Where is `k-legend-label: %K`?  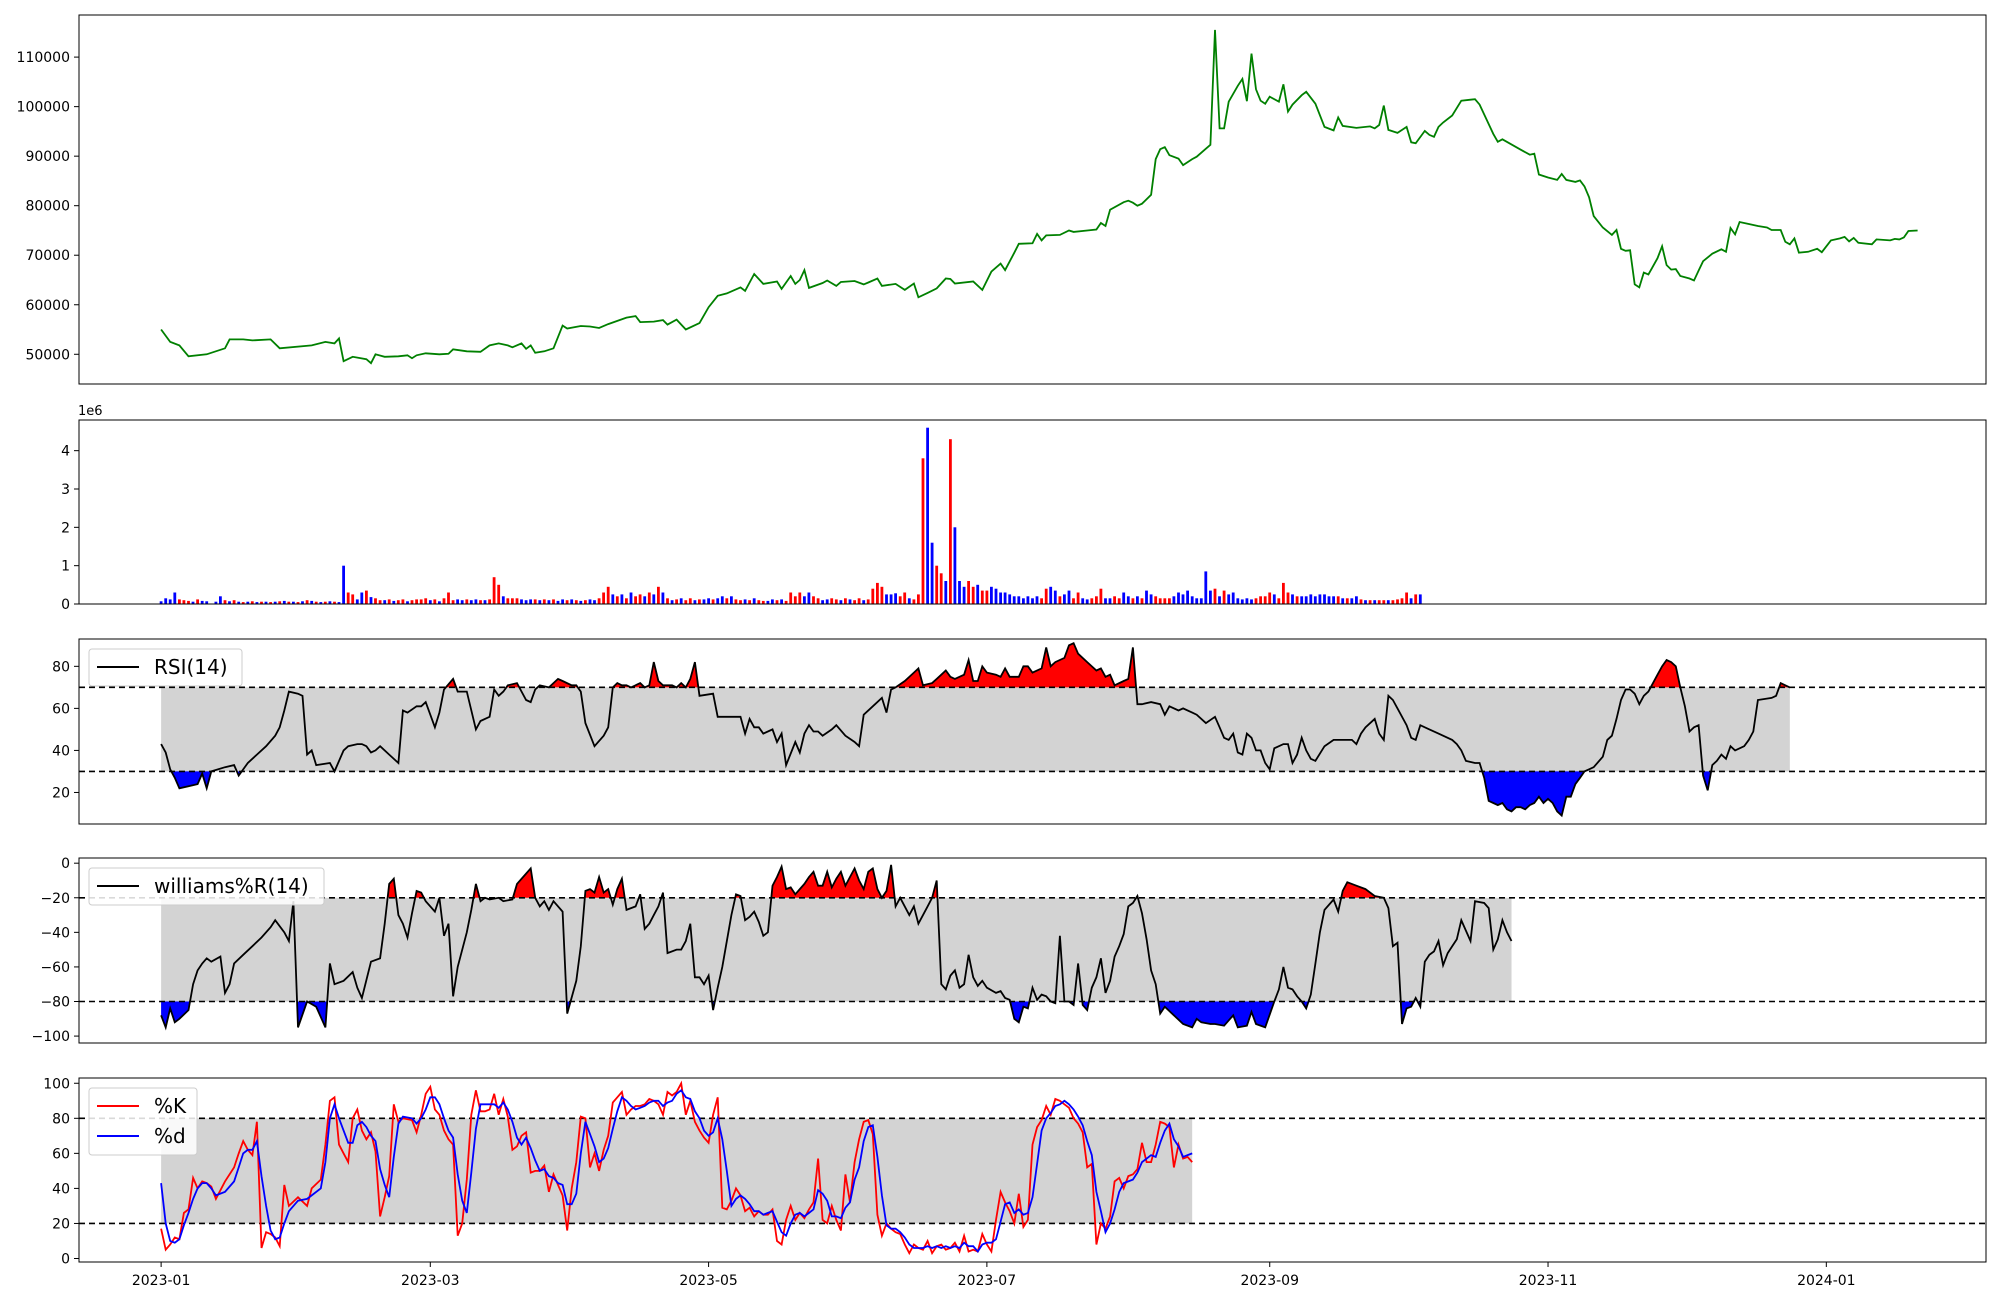 k-legend-label: %K is located at coordinates (170, 1106).